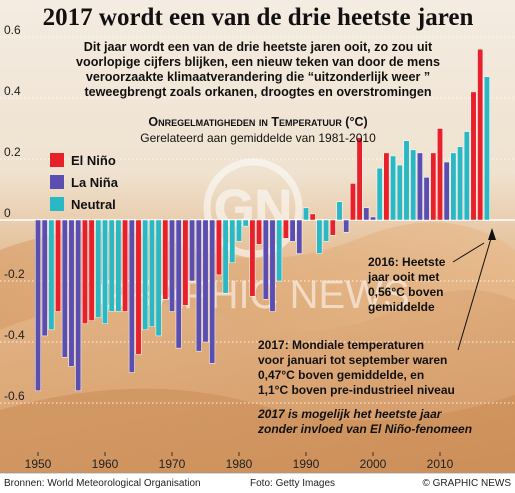 This screenshot has width=515, height=493. Describe the element at coordinates (306, 464) in the screenshot. I see `x-tick-label: 1990` at that location.